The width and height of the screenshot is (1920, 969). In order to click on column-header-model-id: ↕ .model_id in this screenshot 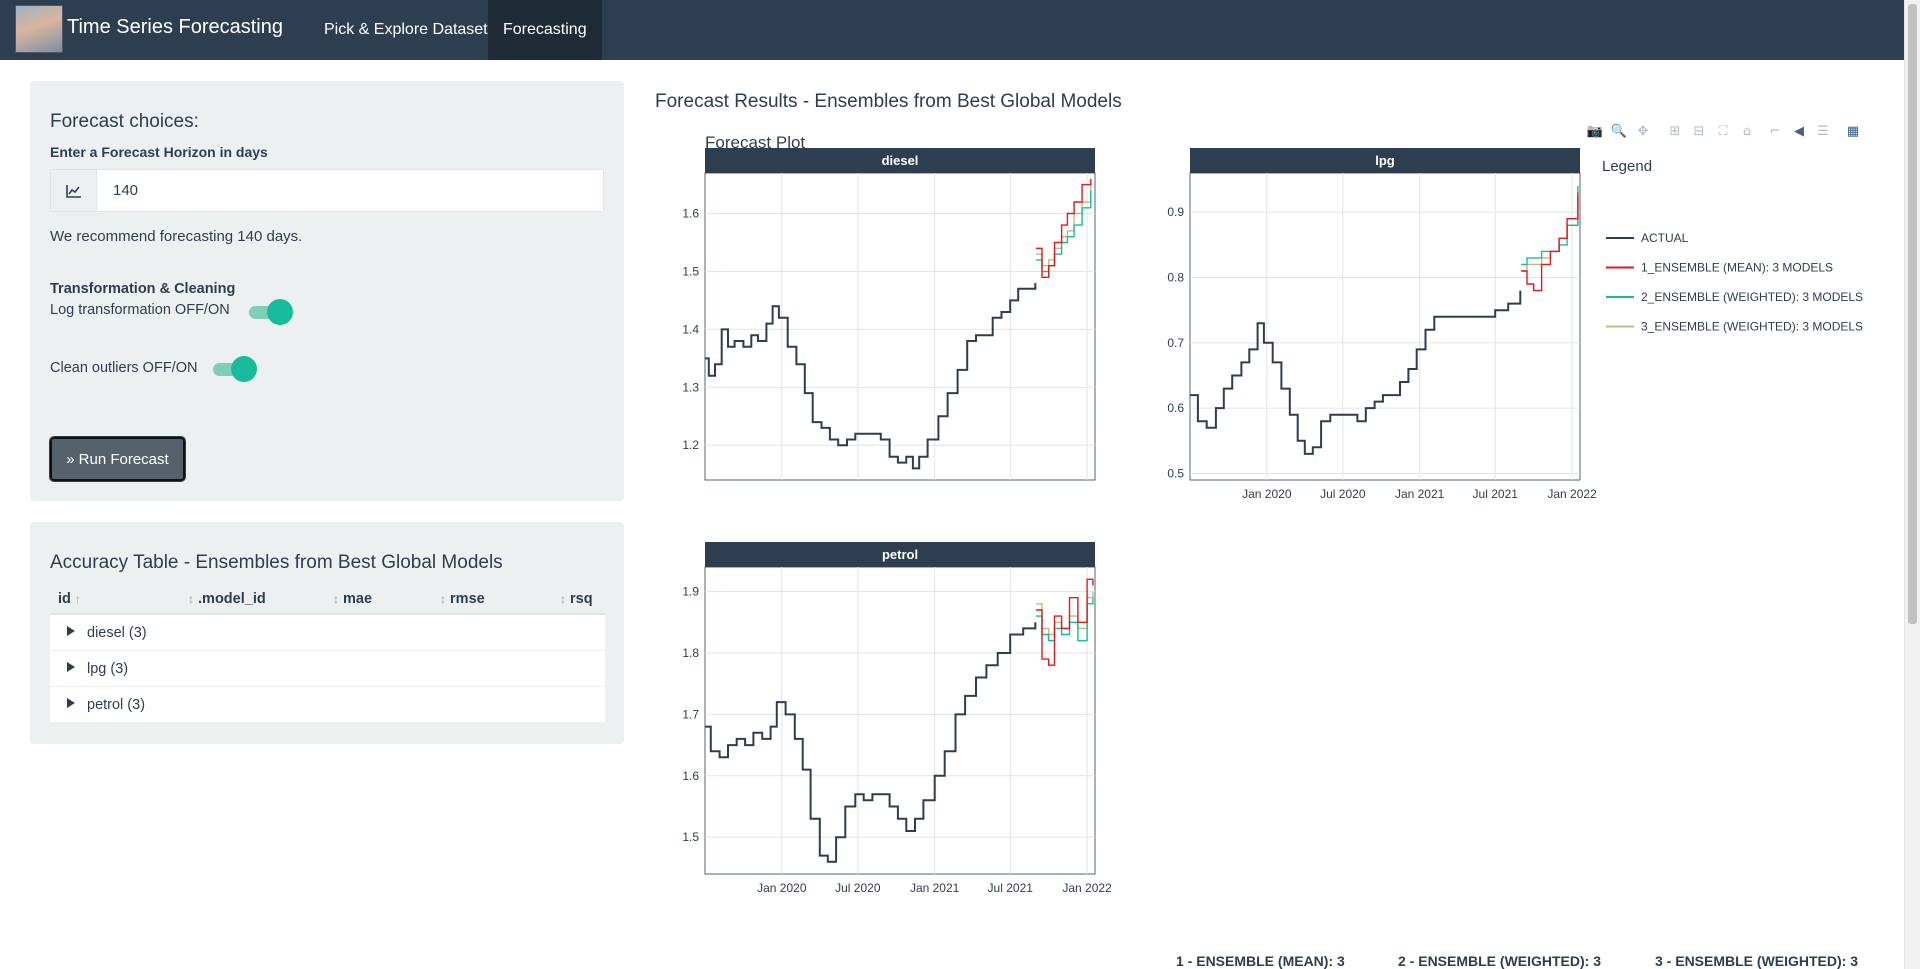, I will do `click(227, 599)`.